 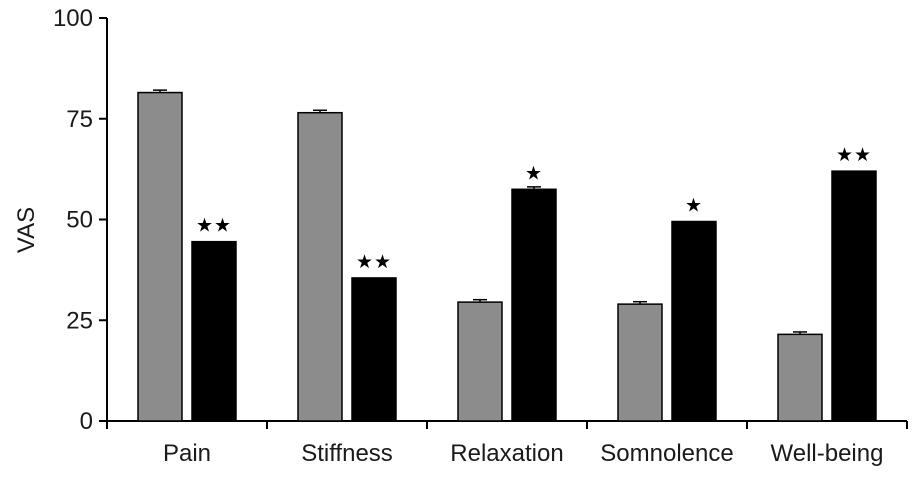 What do you see at coordinates (79, 119) in the screenshot?
I see `y-tick-label: 75` at bounding box center [79, 119].